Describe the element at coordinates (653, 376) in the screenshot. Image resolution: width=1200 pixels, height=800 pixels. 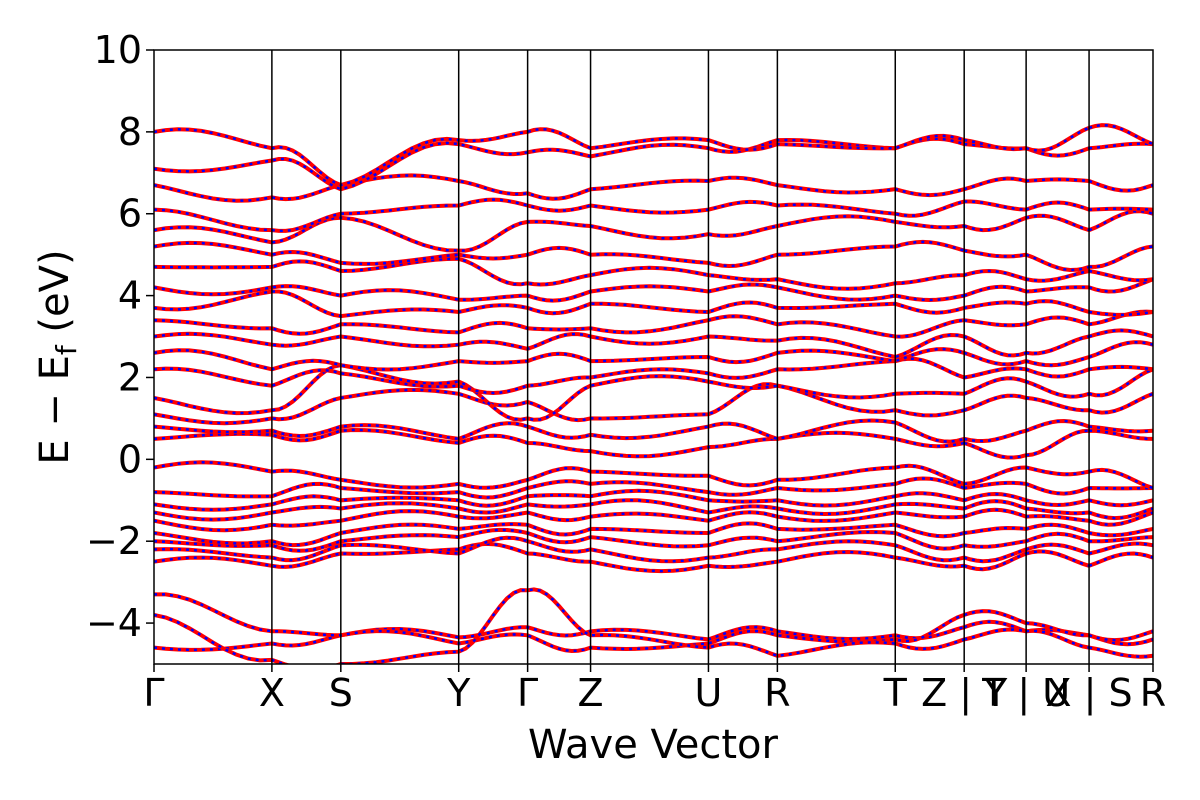
I see `band-16-line` at that location.